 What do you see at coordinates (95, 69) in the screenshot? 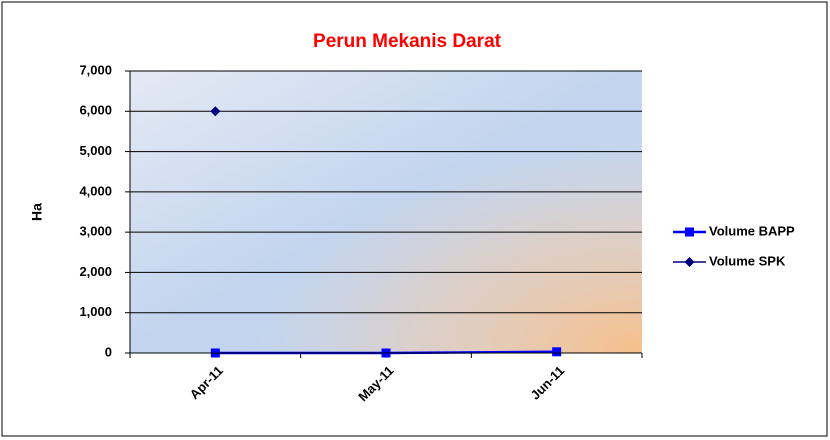
I see `y-tick-label: 7,000` at bounding box center [95, 69].